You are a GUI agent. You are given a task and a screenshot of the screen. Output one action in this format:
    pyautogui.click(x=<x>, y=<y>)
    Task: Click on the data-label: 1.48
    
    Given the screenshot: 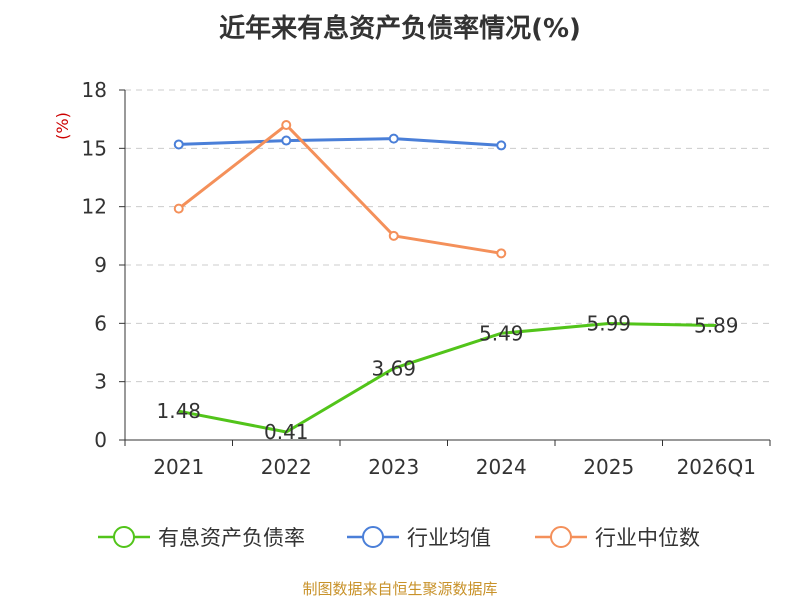 What is the action you would take?
    pyautogui.click(x=178, y=411)
    